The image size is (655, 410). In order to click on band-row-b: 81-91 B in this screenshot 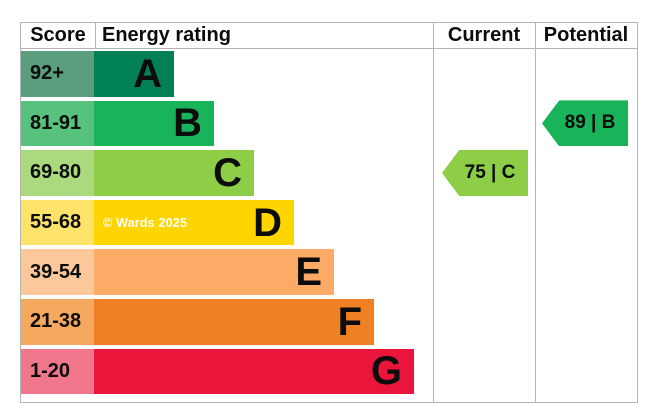, I will do `click(227, 124)`.